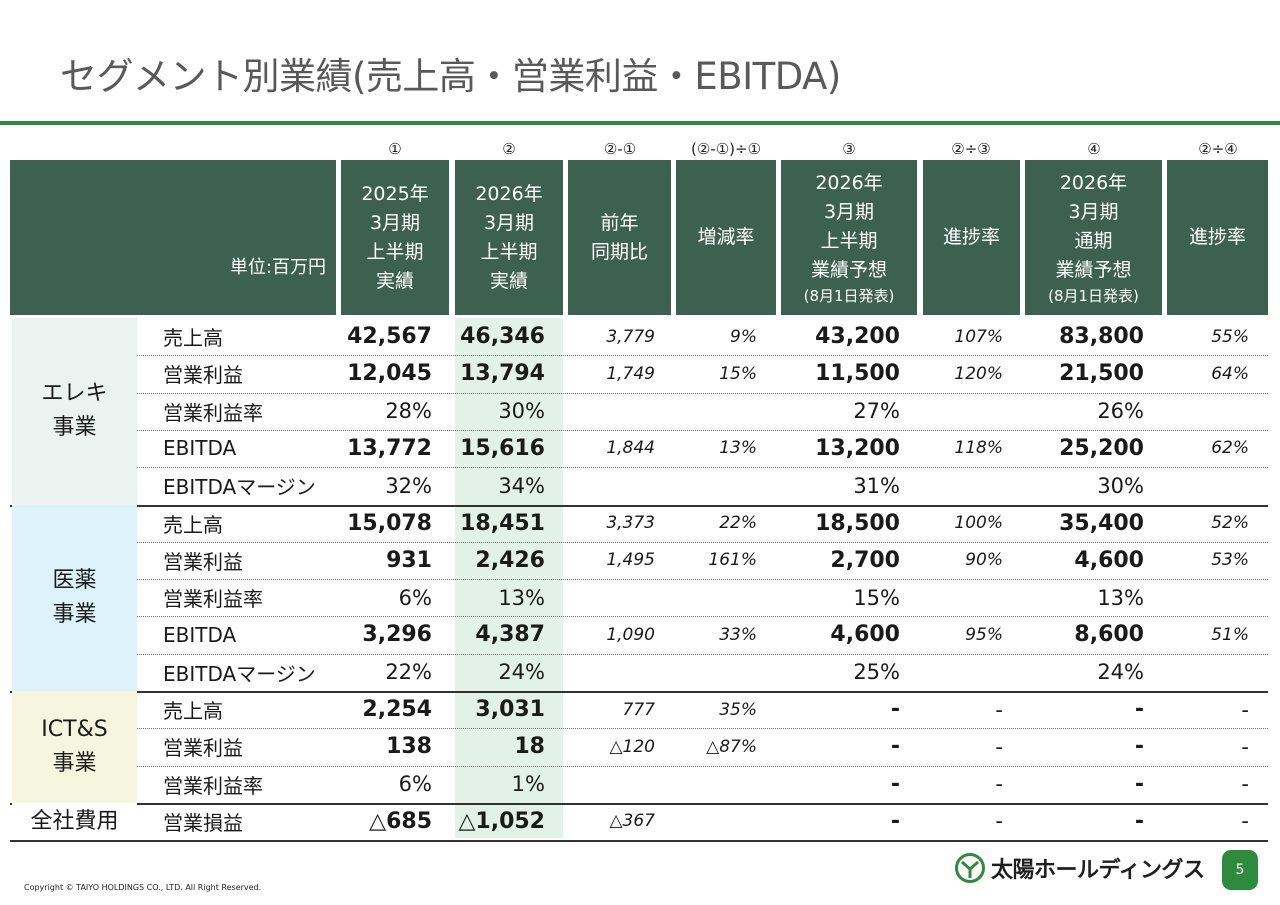 The image size is (1280, 905). Describe the element at coordinates (978, 336) in the screenshot. I see `table-cell: 107%` at that location.